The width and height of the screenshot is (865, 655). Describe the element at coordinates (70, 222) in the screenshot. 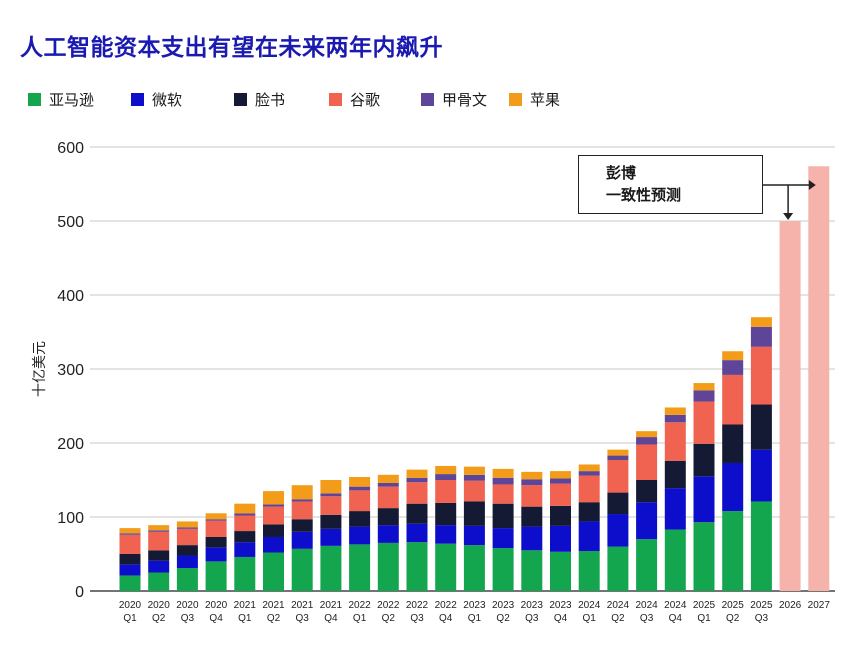

I see `y-tick-label: 500` at that location.